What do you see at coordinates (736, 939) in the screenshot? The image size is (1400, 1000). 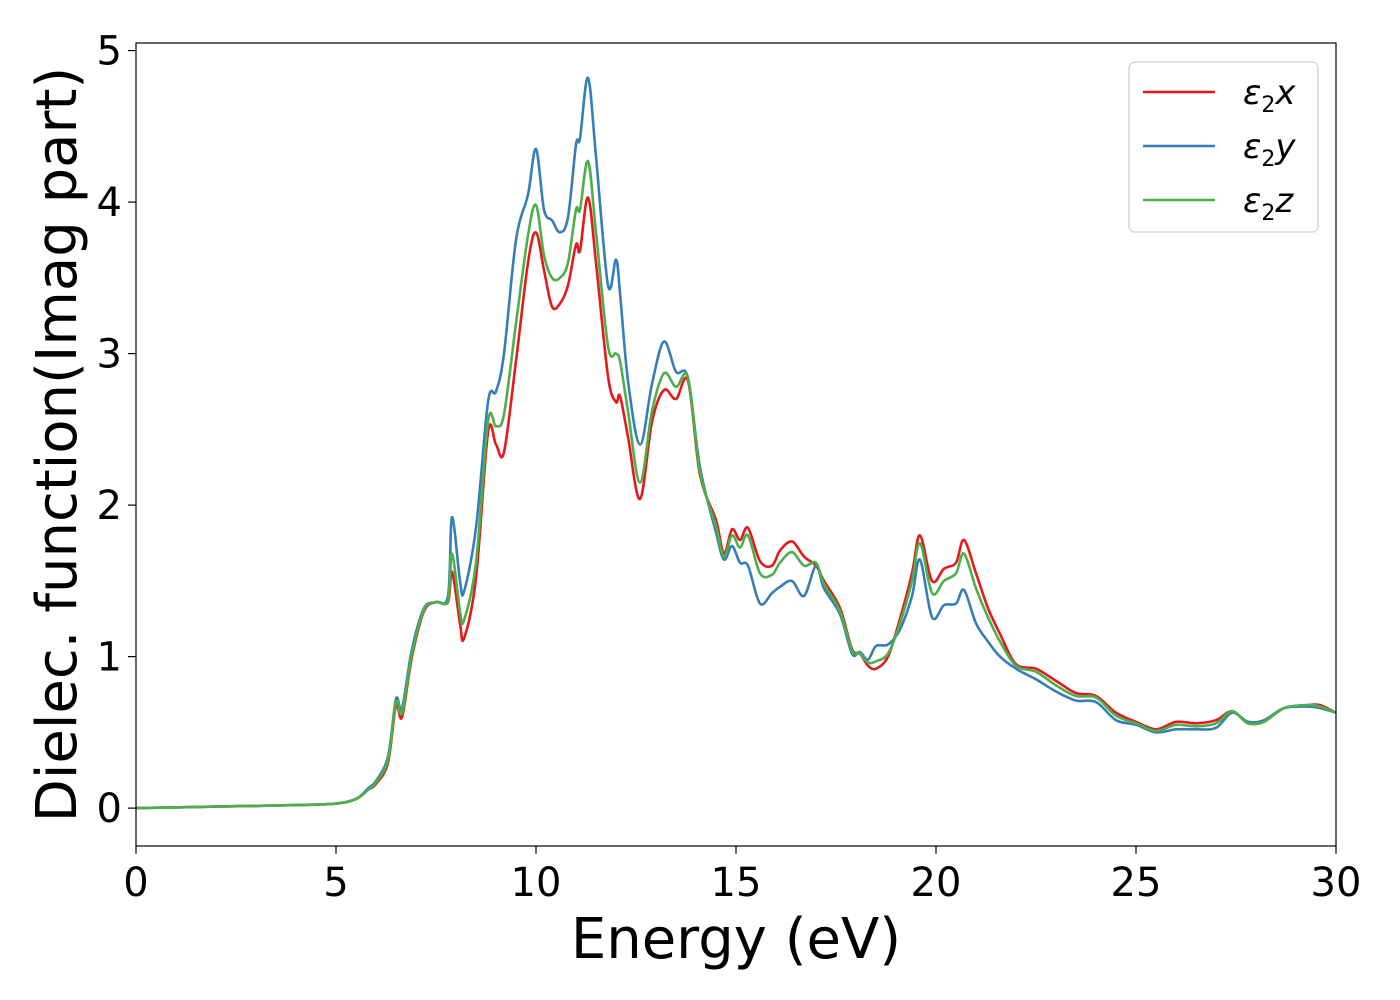 I see `x-axis-title: Energy (eV)` at bounding box center [736, 939].